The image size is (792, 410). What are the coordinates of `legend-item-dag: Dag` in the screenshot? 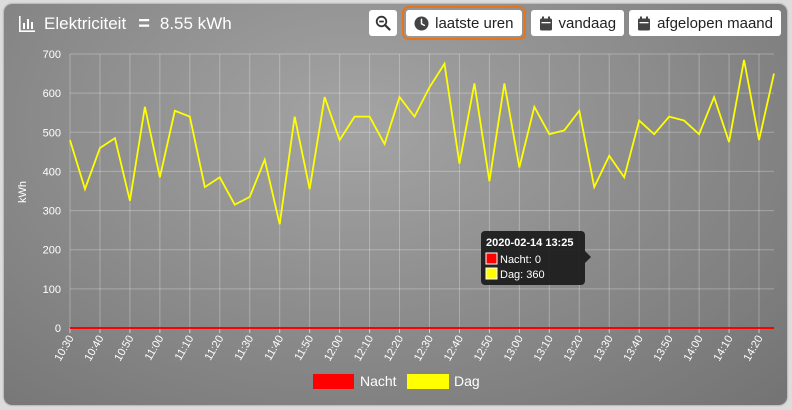 It's located at (443, 381).